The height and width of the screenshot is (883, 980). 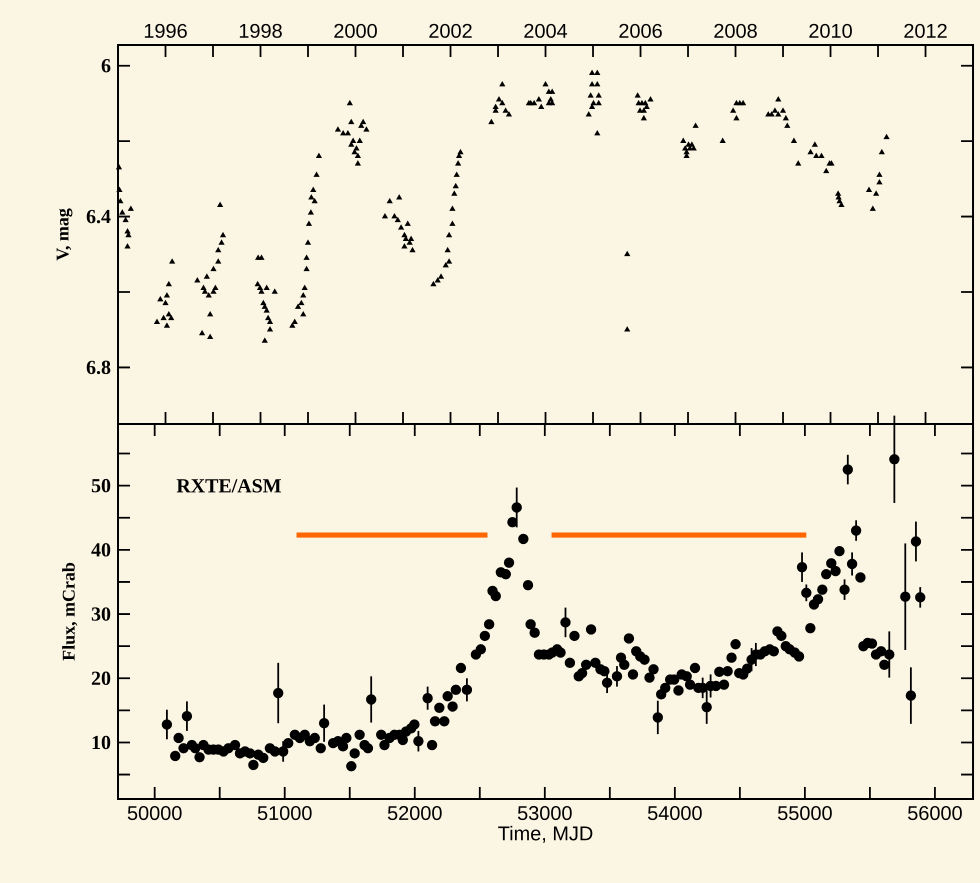 I want to click on x-tick-label: 52000, so click(x=415, y=813).